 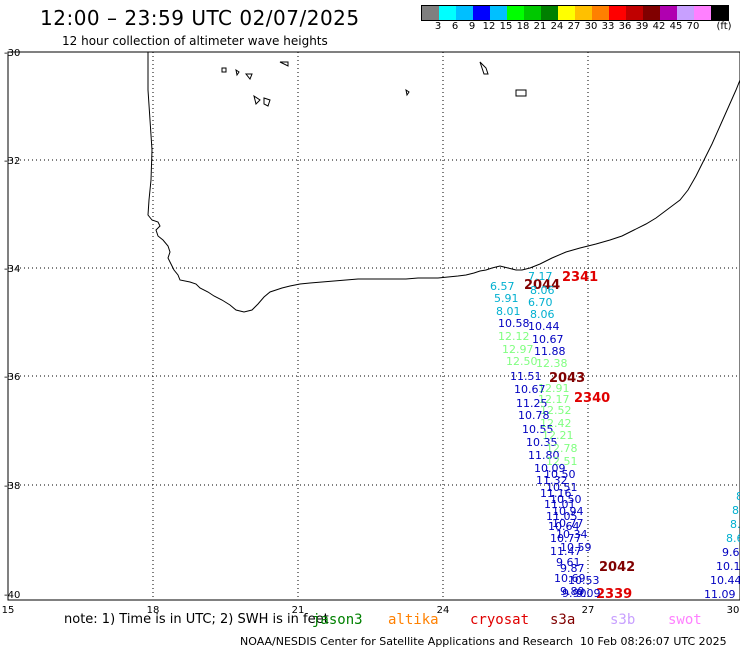 I want to click on wave-height-label: 9.90, so click(x=574, y=593).